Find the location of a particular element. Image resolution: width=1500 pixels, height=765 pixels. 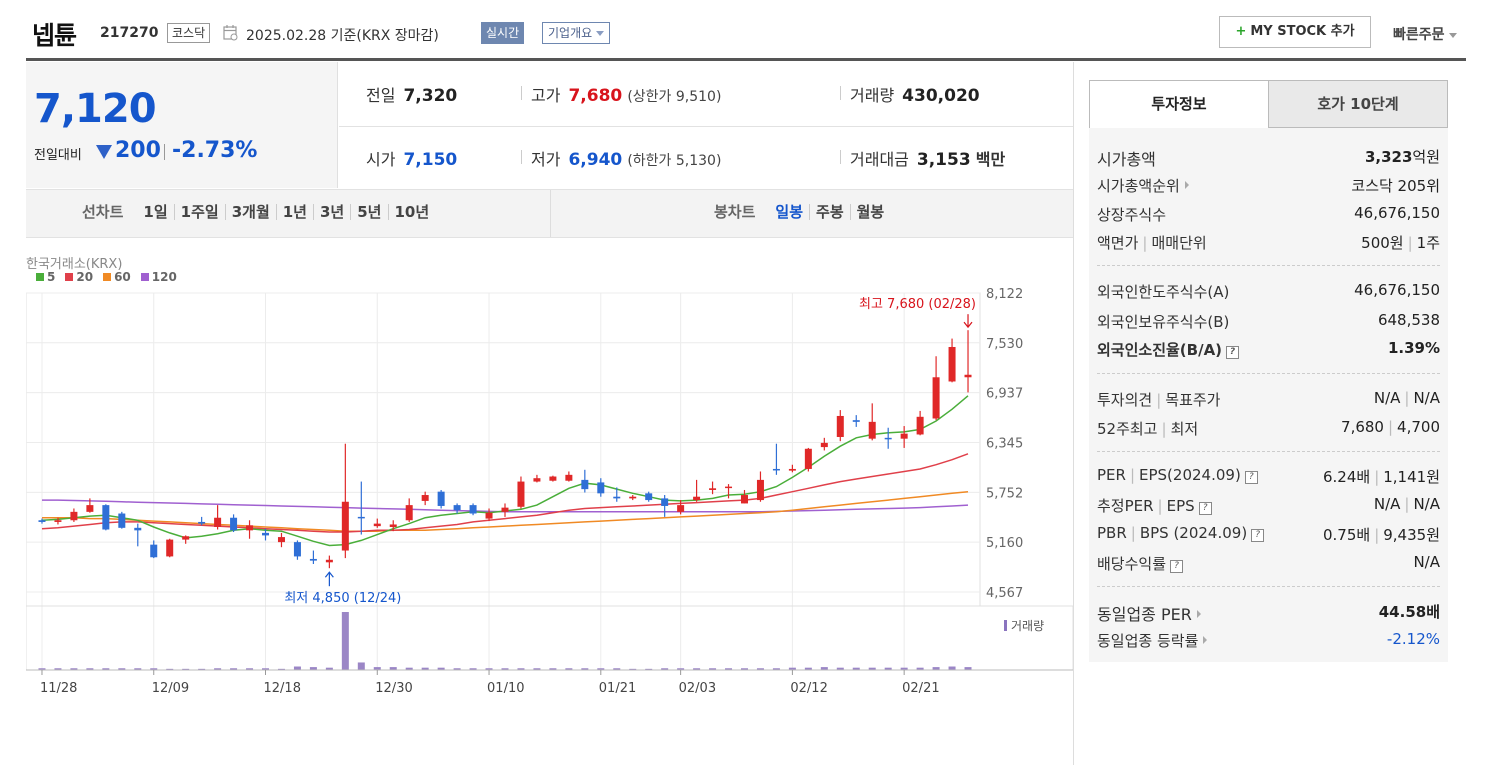

period-1d: 1일 is located at coordinates (155, 212).